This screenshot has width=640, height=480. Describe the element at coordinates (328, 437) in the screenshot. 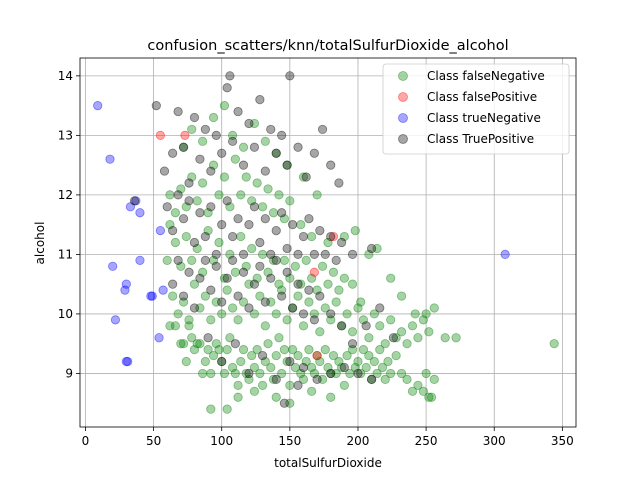

I see `x-ticks: 0 50 100 150 200 250 300 350` at that location.